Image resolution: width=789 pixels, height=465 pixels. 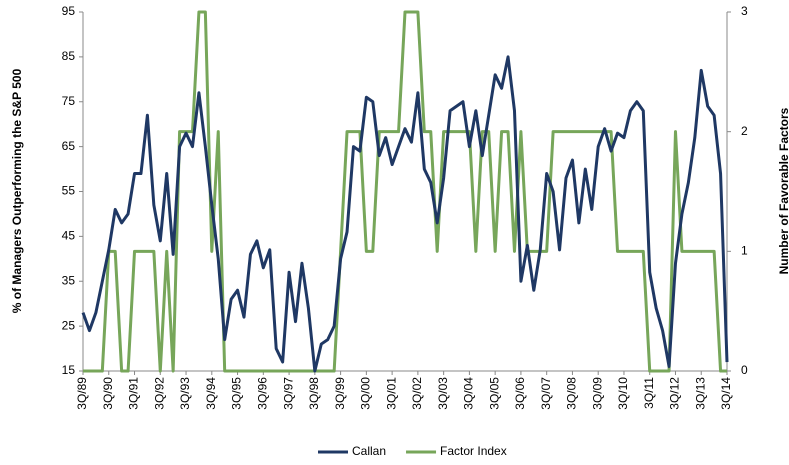 What do you see at coordinates (69, 236) in the screenshot?
I see `y-tick-label: 45` at bounding box center [69, 236].